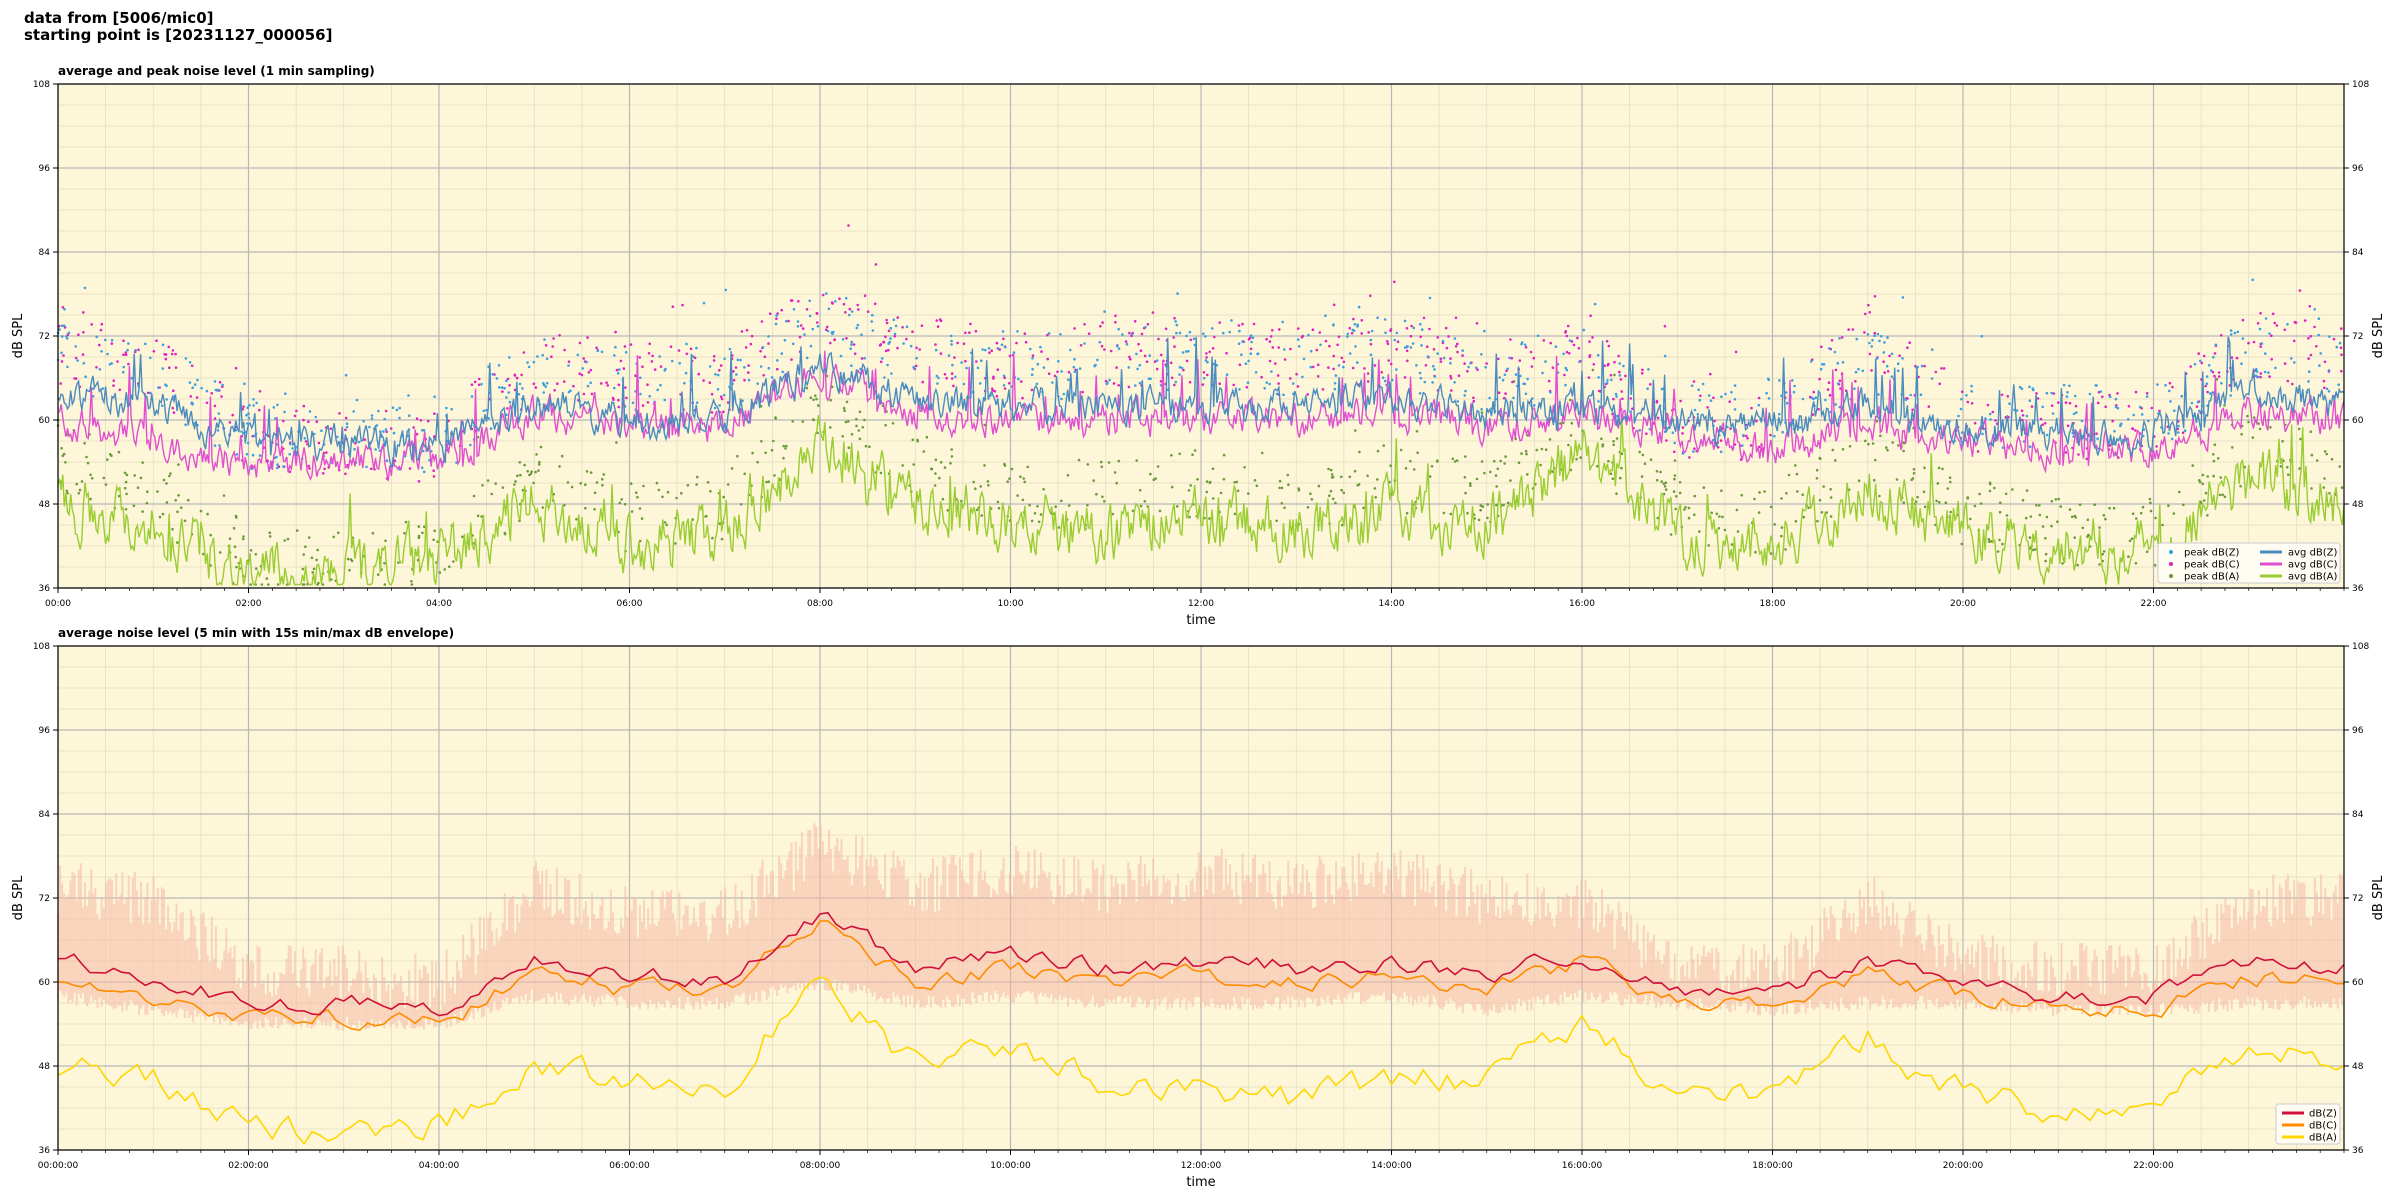  I want to click on ytick-label-left: 96, so click(45, 169).